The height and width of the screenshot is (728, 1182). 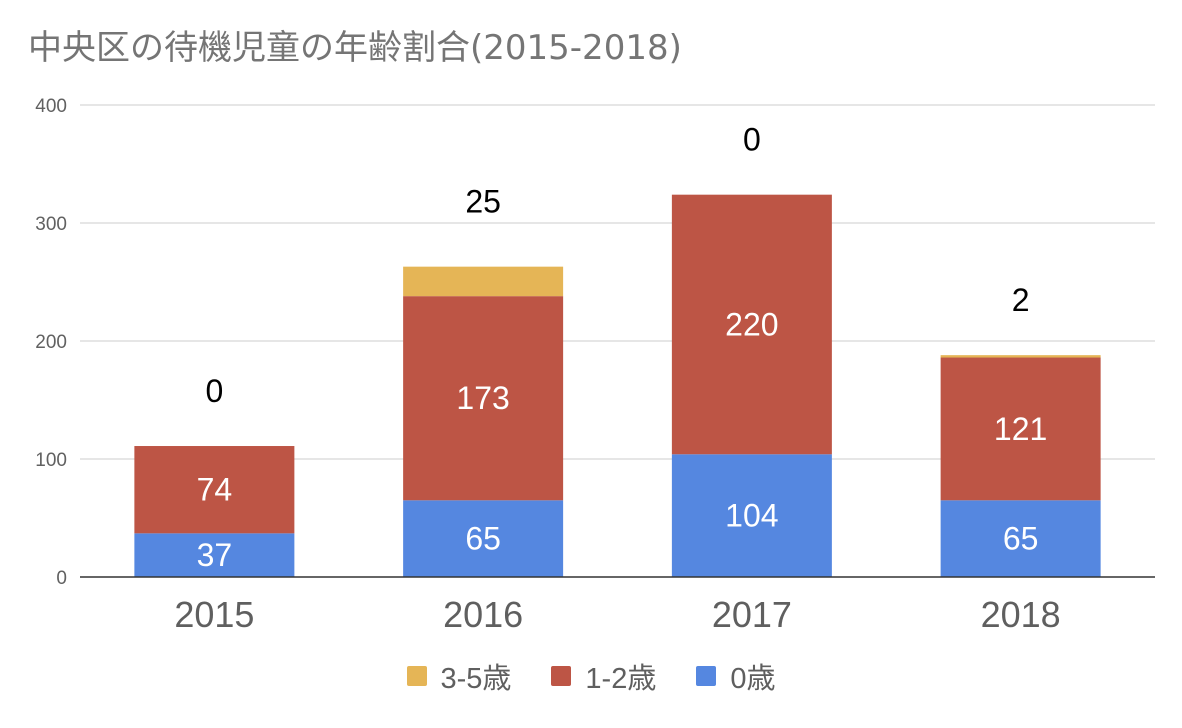 What do you see at coordinates (752, 614) in the screenshot?
I see `x-tick-label: 2017` at bounding box center [752, 614].